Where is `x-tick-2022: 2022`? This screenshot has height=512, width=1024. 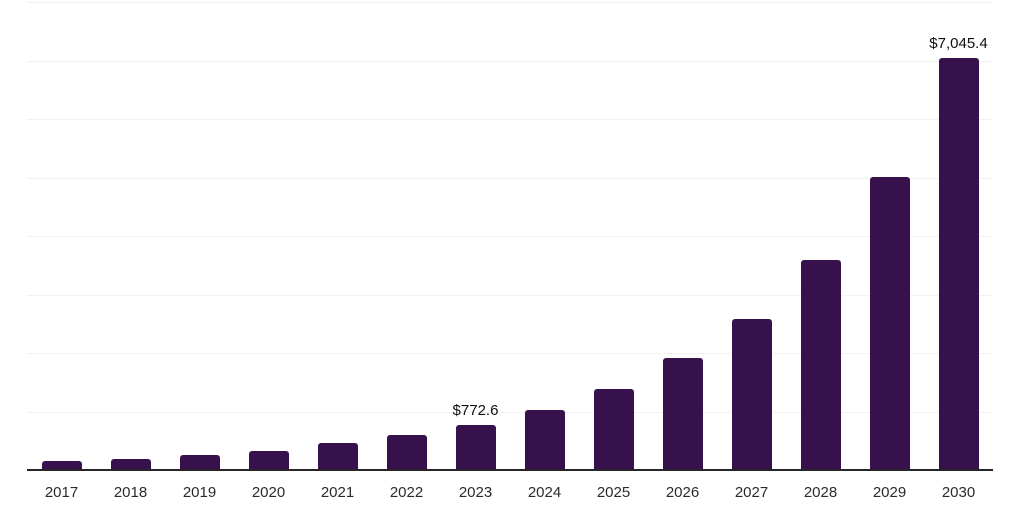 x-tick-2022: 2022 is located at coordinates (406, 492).